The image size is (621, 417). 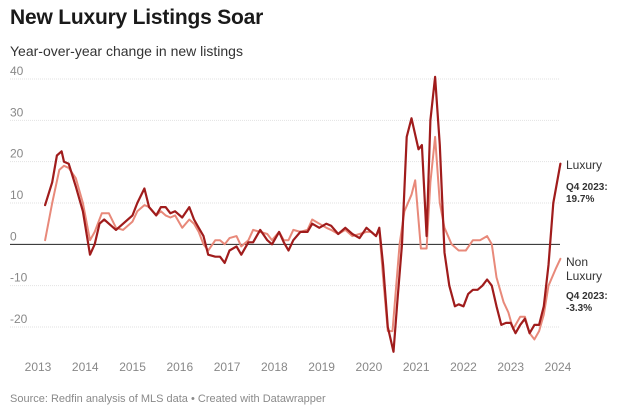 I want to click on series-annotation-luxury: Q4 2023:, so click(x=587, y=187).